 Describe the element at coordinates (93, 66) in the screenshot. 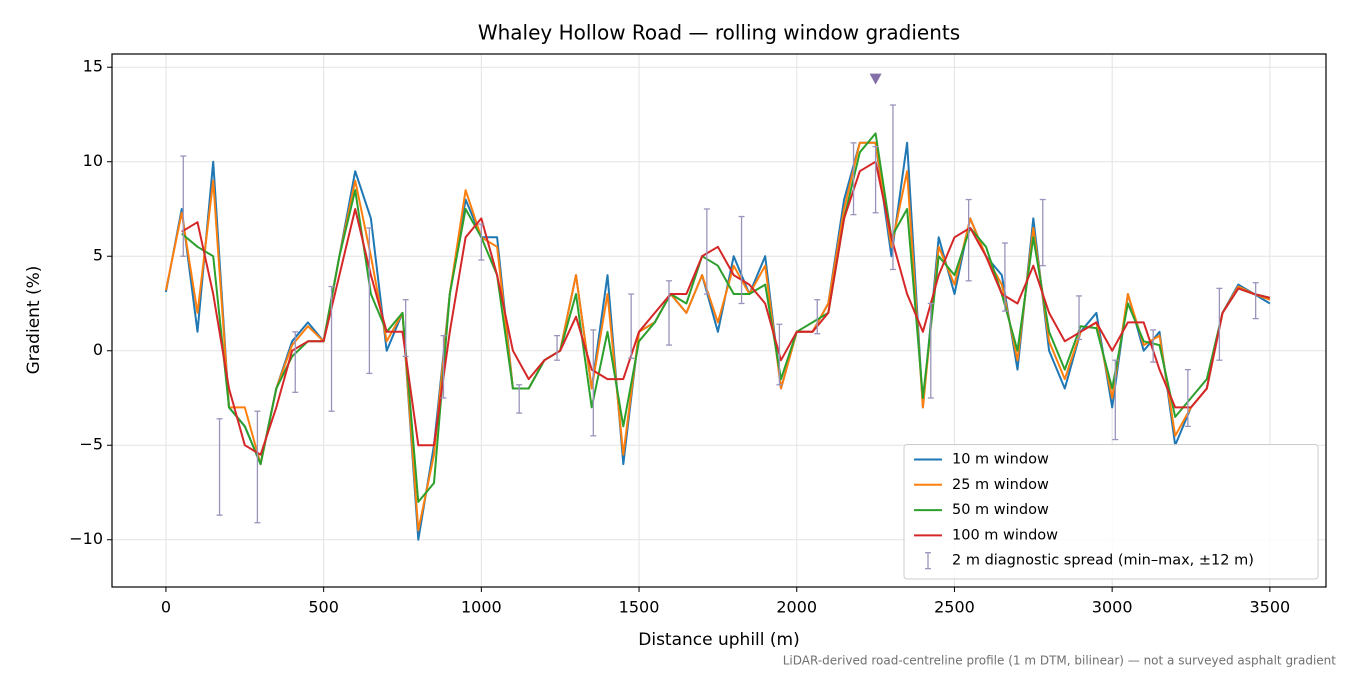

I see `y-tick-label: 15` at that location.